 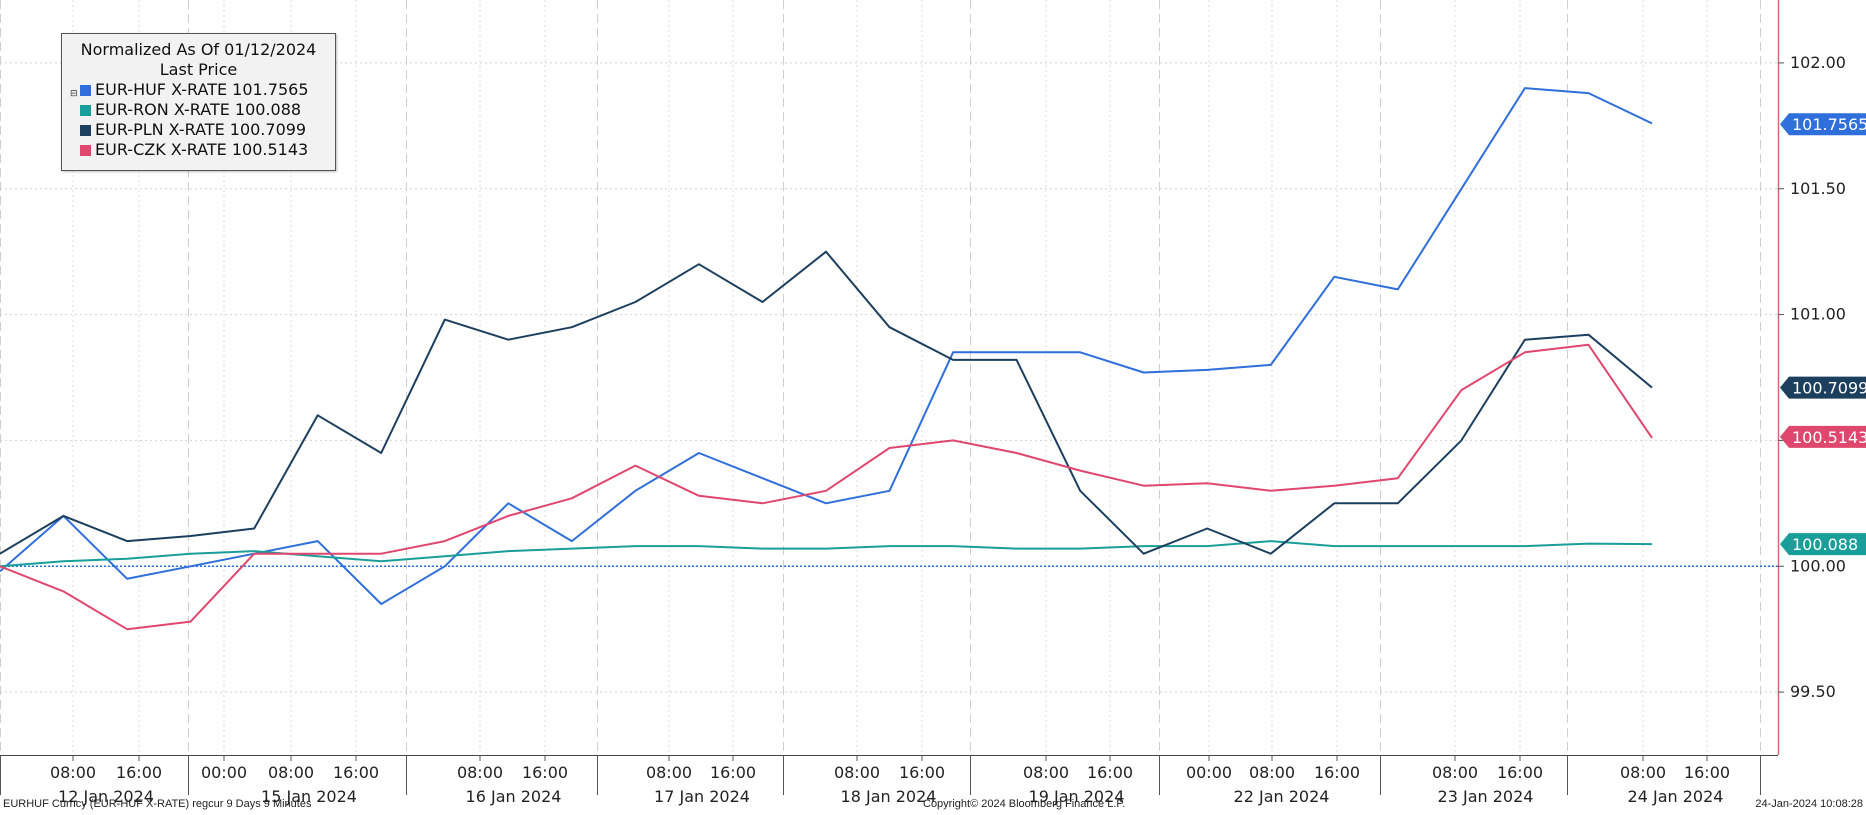 I want to click on legend-swatch-eur-ron, so click(x=85, y=110).